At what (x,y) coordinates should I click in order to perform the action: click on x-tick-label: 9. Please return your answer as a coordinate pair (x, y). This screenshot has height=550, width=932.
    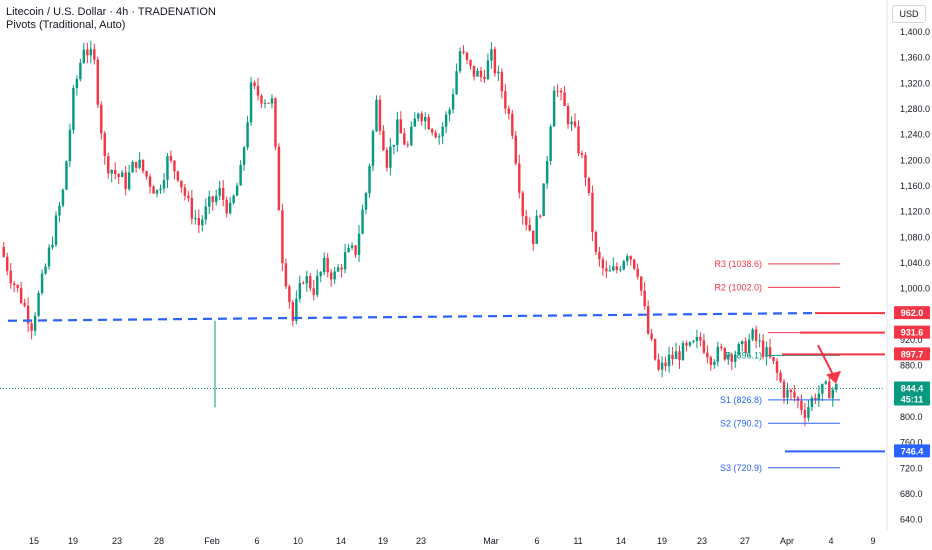
    Looking at the image, I should click on (872, 541).